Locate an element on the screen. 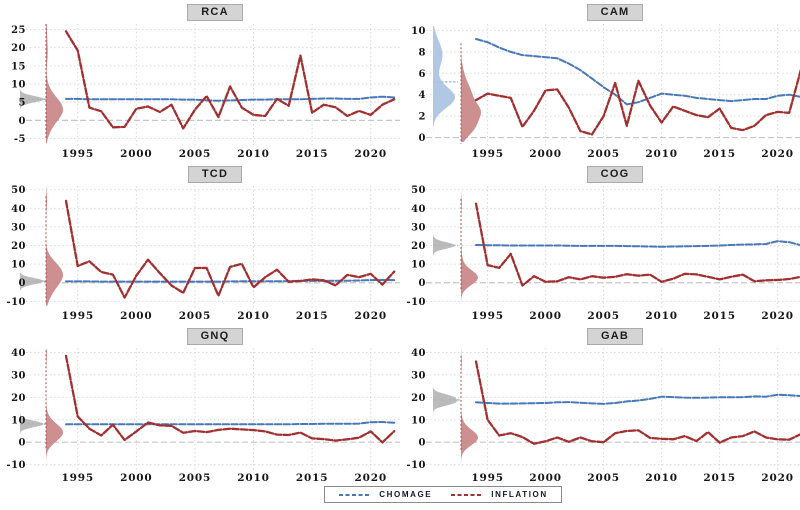 This screenshot has height=510, width=800. y-tick-labels: -5 0 5 10 15 20 25 is located at coordinates (18, 85).